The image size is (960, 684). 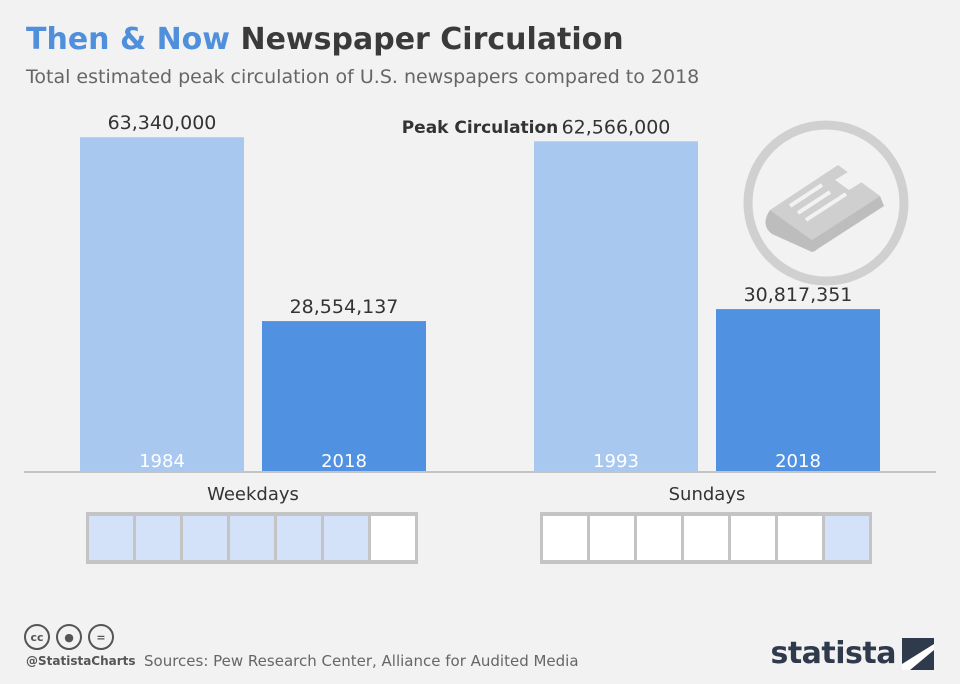 I want to click on value-label: 28,554,137, so click(x=344, y=307).